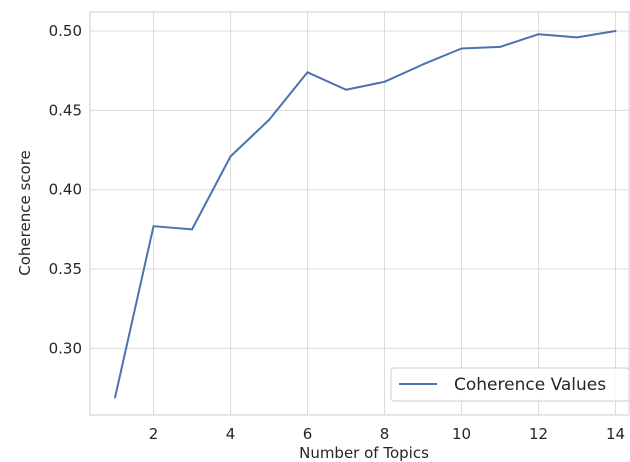 This screenshot has width=630, height=462. Describe the element at coordinates (530, 385) in the screenshot. I see `legend-label: Coherence Values` at that location.